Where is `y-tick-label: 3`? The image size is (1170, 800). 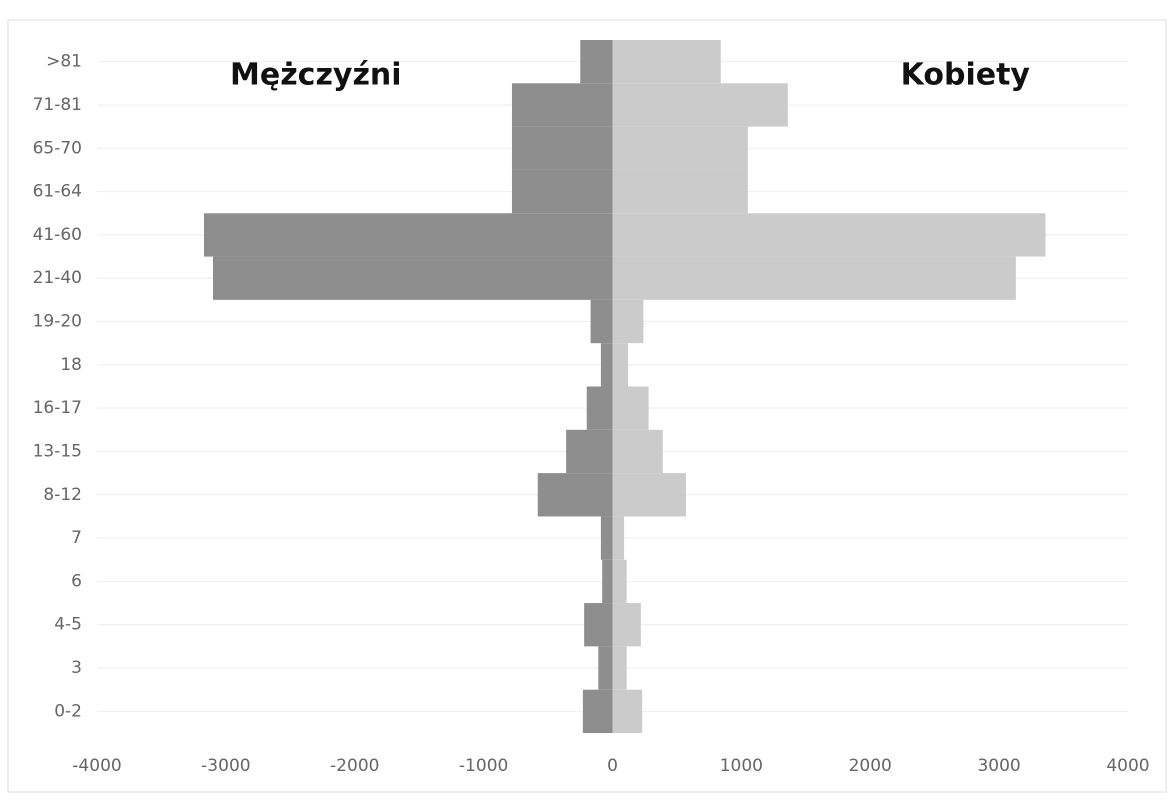
y-tick-label: 3 is located at coordinates (76, 668).